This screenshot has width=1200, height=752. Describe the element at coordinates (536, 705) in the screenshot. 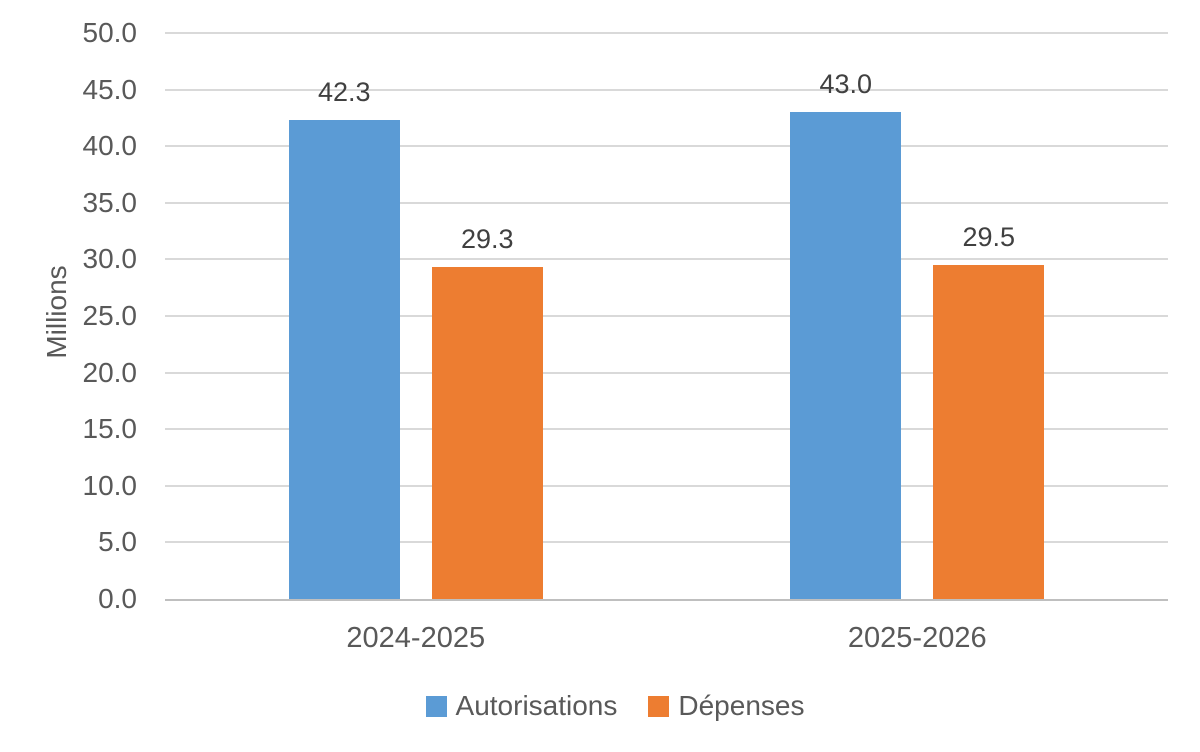

I see `legend-label: Autorisations` at that location.